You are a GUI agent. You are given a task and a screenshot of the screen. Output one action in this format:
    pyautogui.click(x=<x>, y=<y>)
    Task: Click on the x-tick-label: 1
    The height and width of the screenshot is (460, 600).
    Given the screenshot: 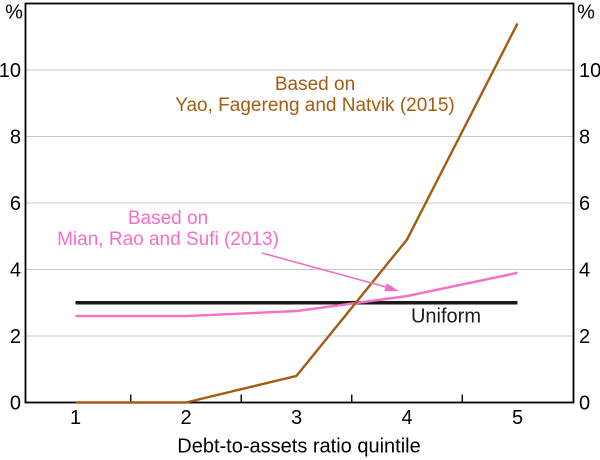 What is the action you would take?
    pyautogui.click(x=75, y=418)
    